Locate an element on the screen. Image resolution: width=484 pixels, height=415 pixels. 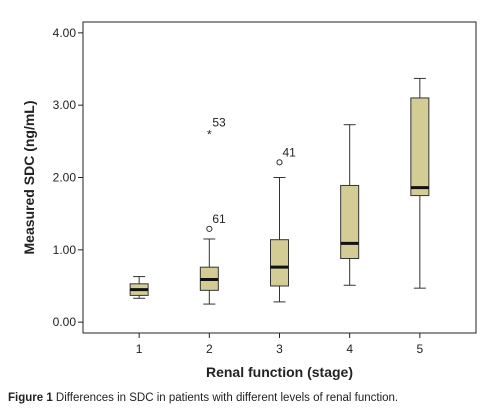
outlier-label: 61 is located at coordinates (219, 219).